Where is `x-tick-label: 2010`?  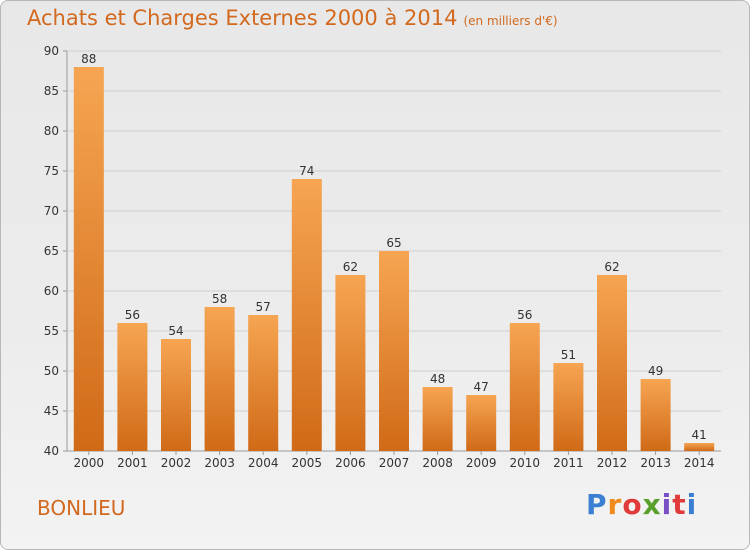 x-tick-label: 2010 is located at coordinates (525, 463).